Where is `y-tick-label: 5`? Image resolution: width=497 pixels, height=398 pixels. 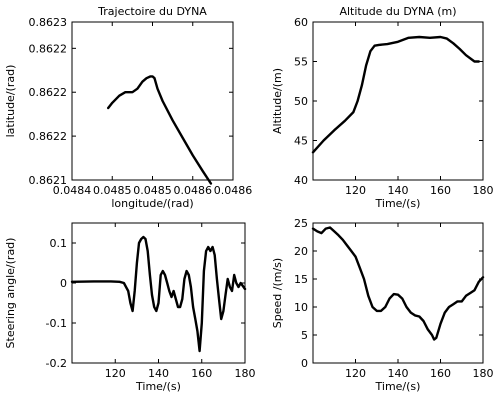 y-tick-label: 5 is located at coordinates (304, 335).